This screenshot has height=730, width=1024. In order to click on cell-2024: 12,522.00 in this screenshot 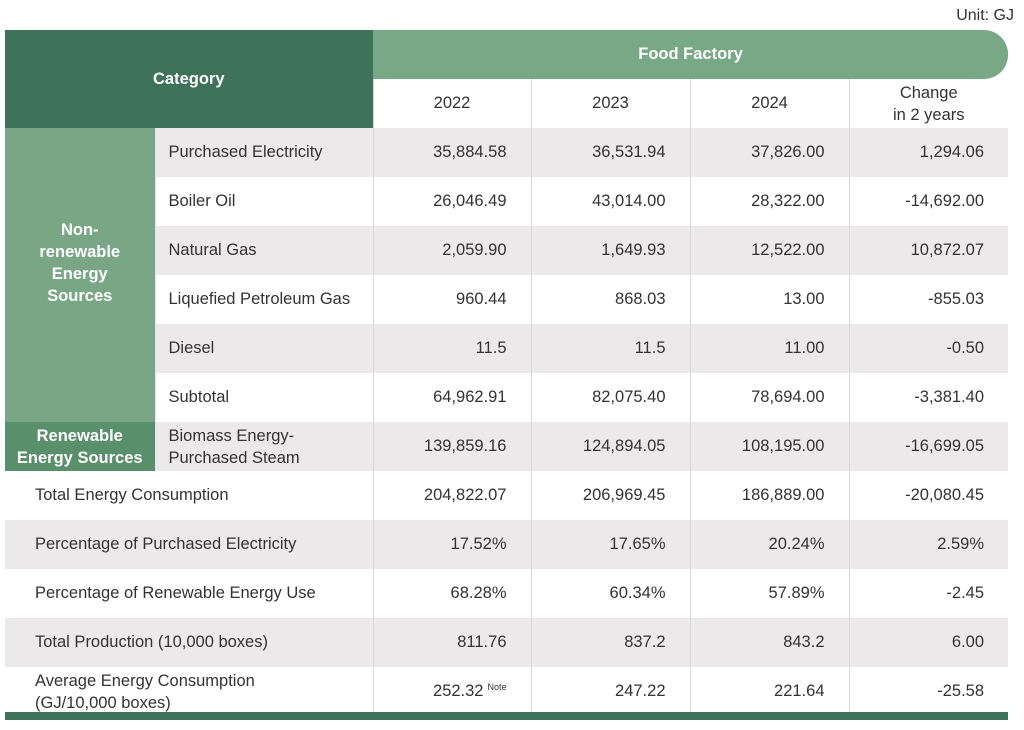, I will do `click(769, 250)`.